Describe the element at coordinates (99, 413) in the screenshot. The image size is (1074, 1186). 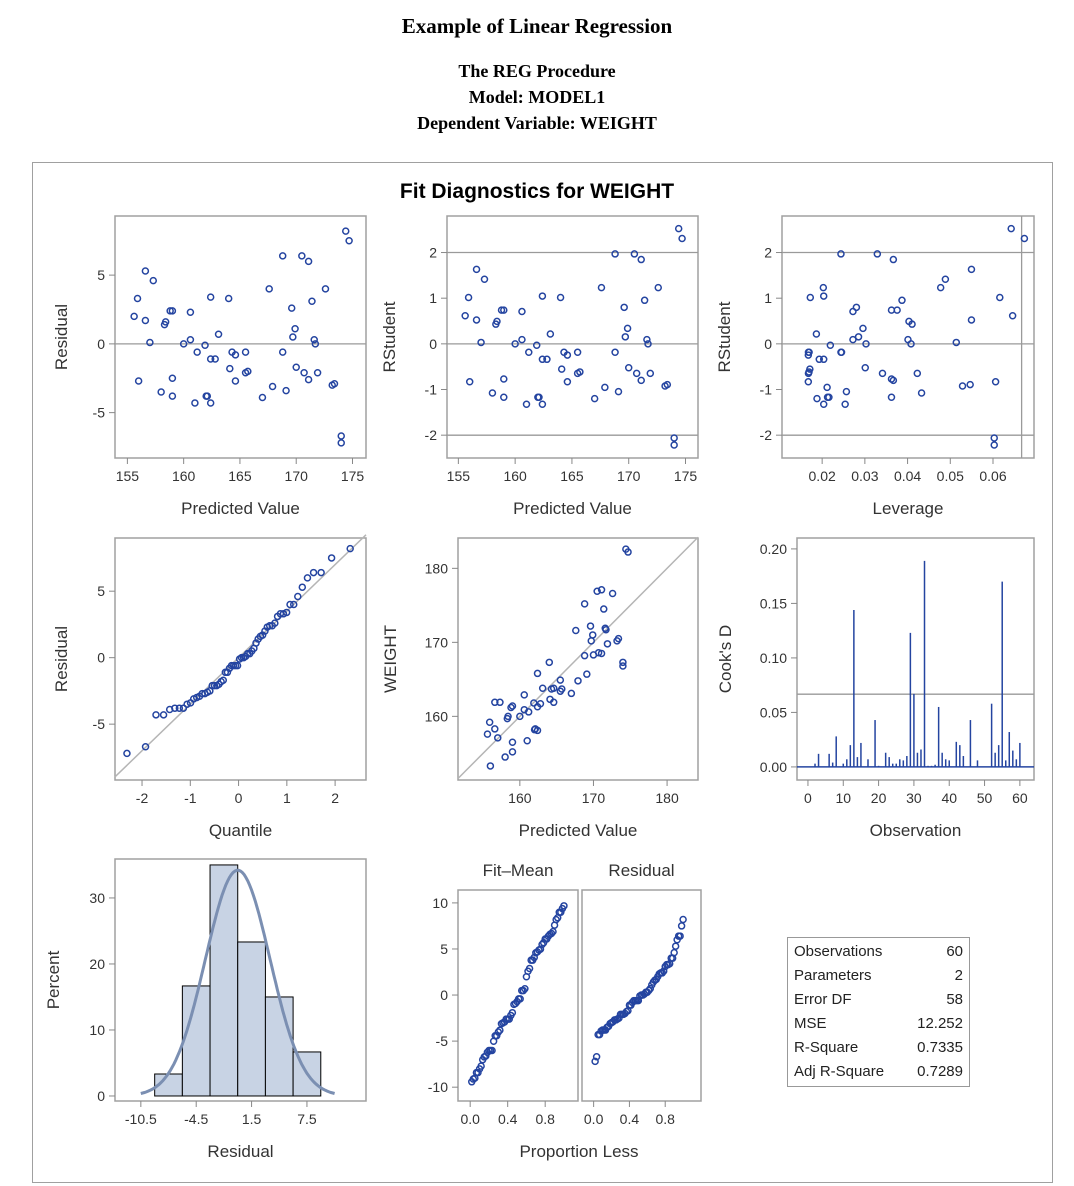
I see `y-tick-label: -5` at that location.